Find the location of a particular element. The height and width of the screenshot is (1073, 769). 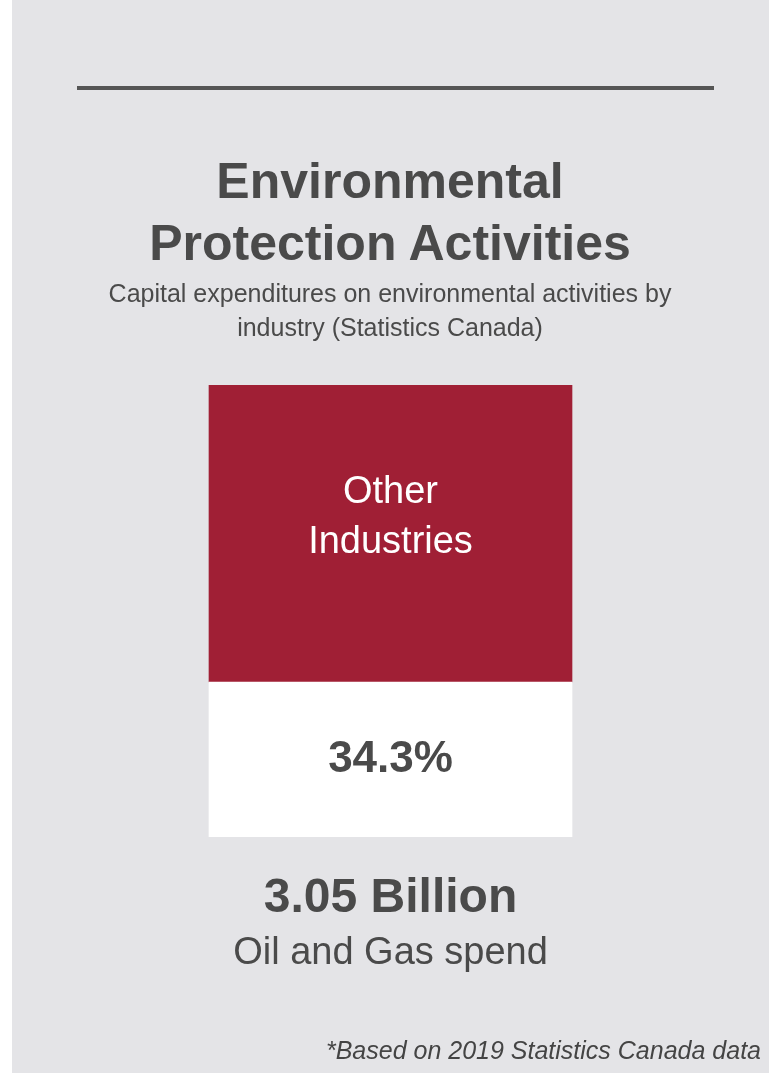

chart-title: Environmental Protection Activities is located at coordinates (390, 212).